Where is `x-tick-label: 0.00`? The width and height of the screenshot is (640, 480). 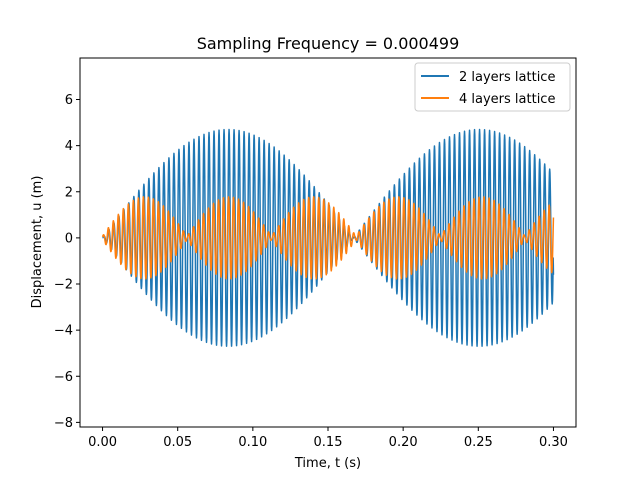 x-tick-label: 0.00 is located at coordinates (102, 442).